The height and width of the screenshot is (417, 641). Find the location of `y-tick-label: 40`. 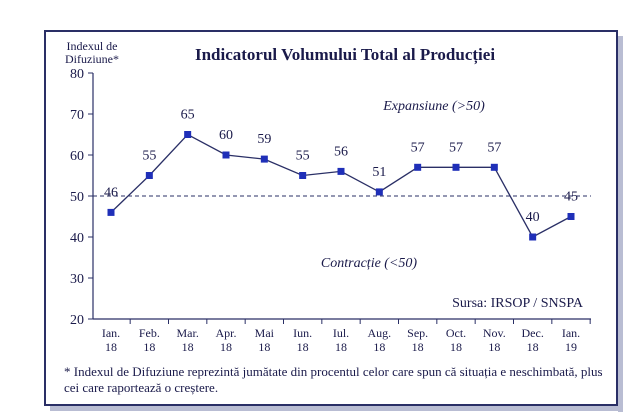

y-tick-label: 40 is located at coordinates (77, 238).